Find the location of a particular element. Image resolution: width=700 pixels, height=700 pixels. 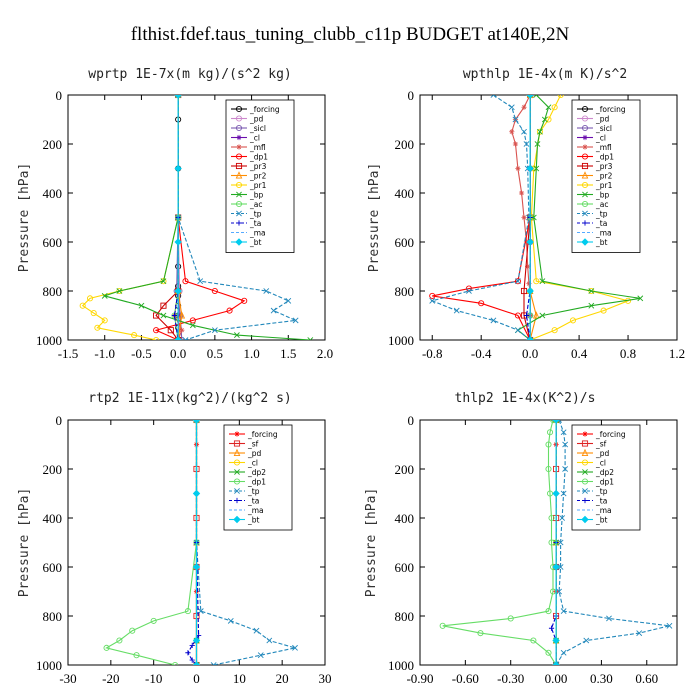

legend-label: _forcing is located at coordinates (610, 109).